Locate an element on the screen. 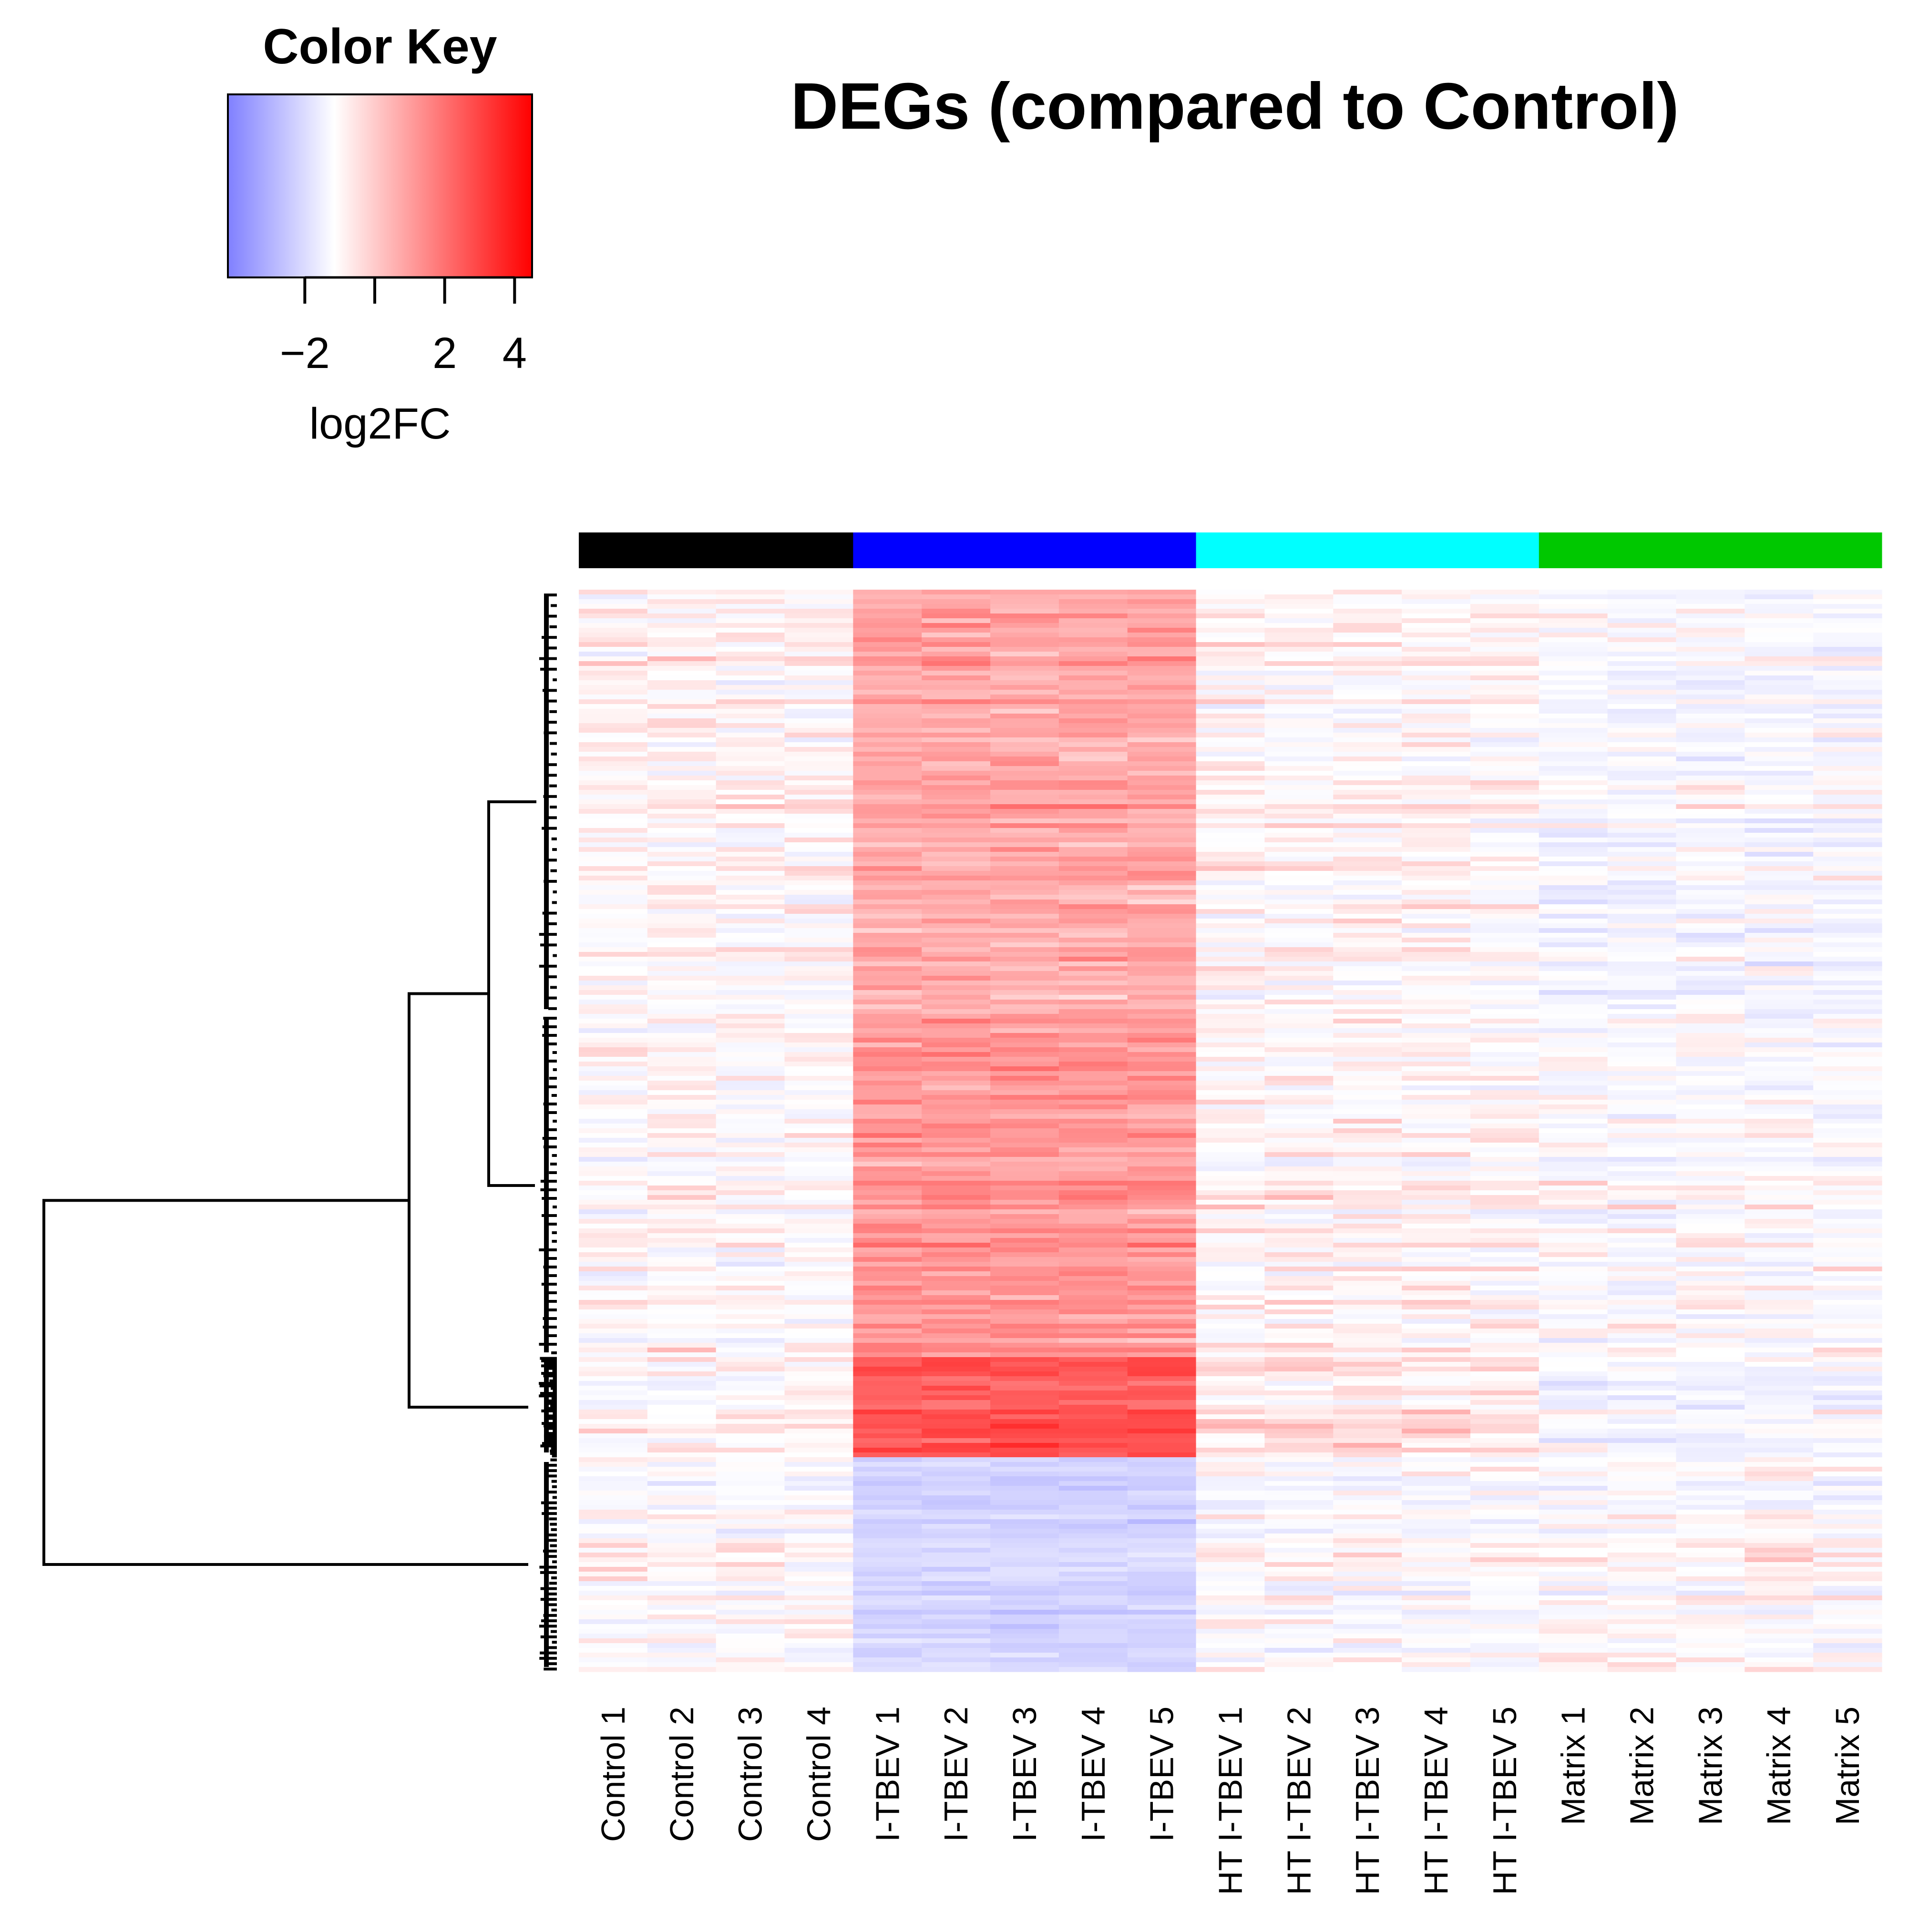 This screenshot has width=1909, height=1932. column-label: Control 3 is located at coordinates (750, 1774).